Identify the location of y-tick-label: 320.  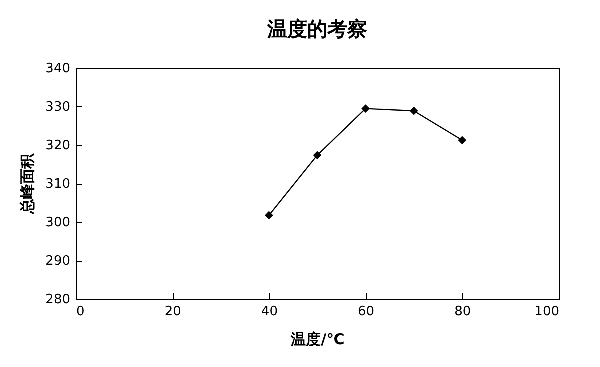
(58, 146).